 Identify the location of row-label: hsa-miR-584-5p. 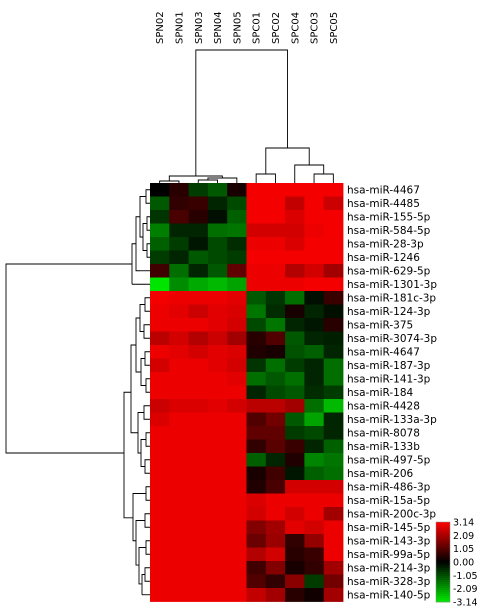
(389, 231).